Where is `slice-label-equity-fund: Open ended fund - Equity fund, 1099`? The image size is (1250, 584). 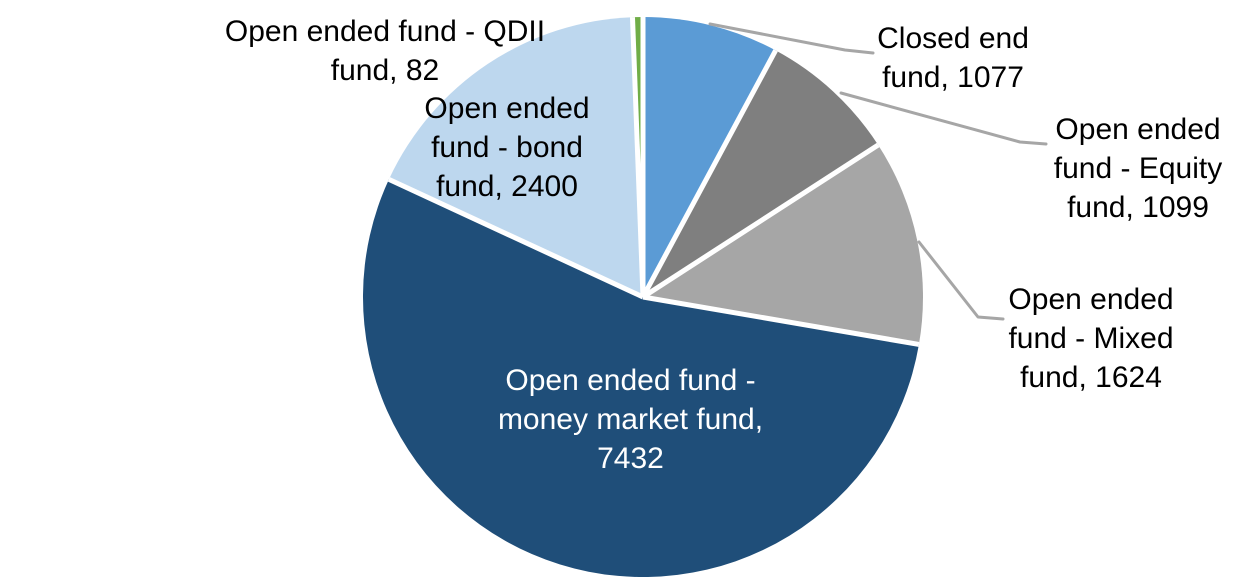 slice-label-equity-fund: Open ended fund - Equity fund, 1099 is located at coordinates (1138, 168).